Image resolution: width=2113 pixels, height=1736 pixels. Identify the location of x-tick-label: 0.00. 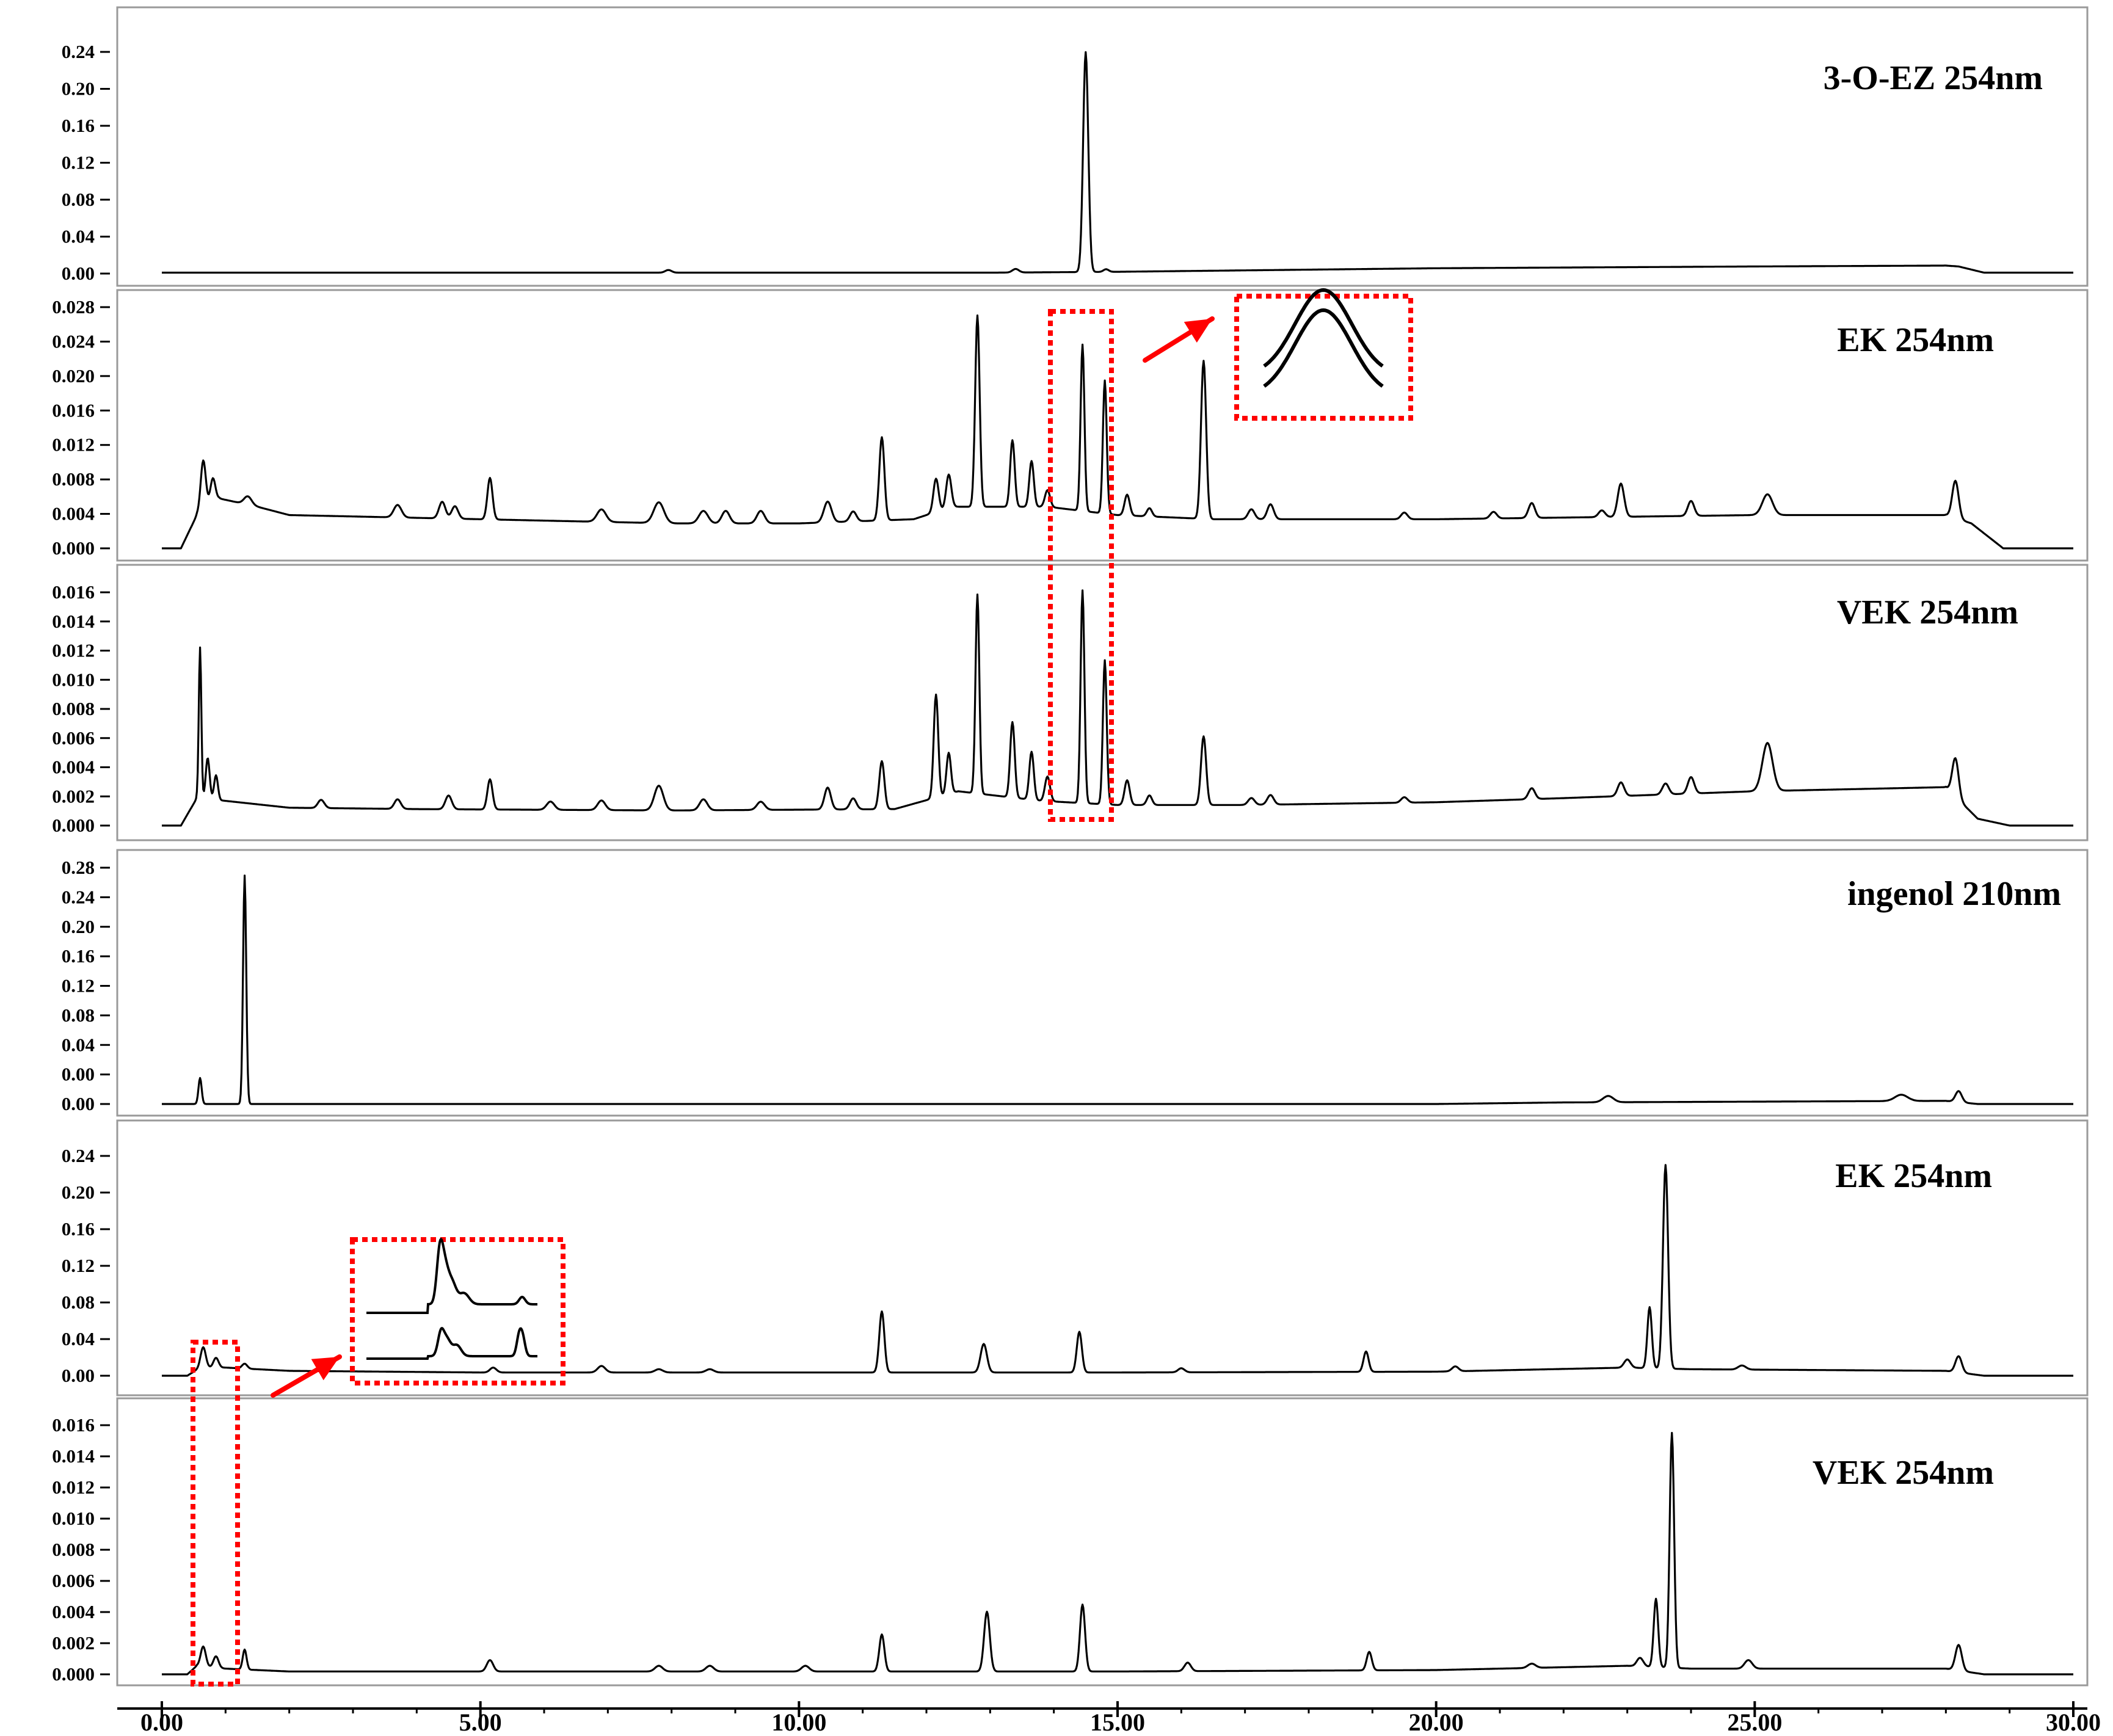
(161, 1723).